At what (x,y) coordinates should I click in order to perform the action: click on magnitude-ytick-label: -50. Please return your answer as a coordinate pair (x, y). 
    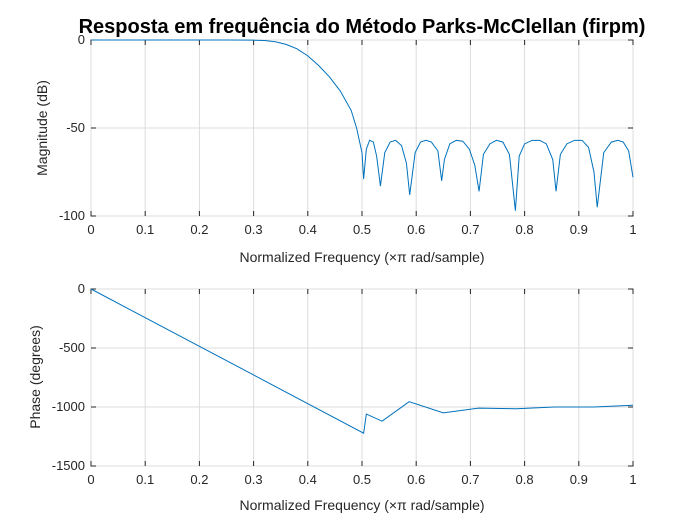
    Looking at the image, I should click on (75, 127).